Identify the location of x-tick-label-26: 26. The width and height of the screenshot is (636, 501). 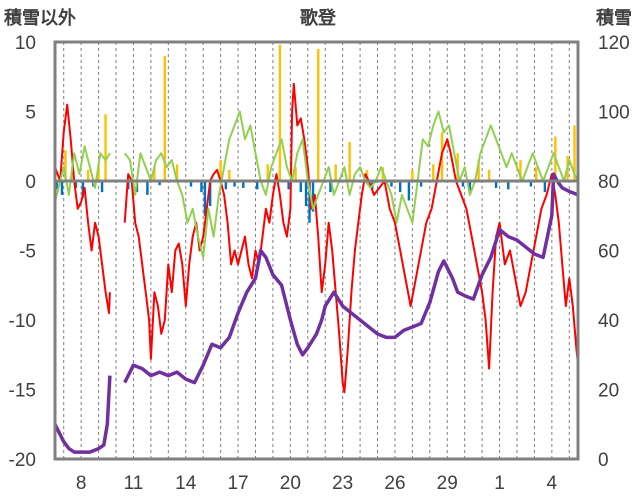
(394, 483).